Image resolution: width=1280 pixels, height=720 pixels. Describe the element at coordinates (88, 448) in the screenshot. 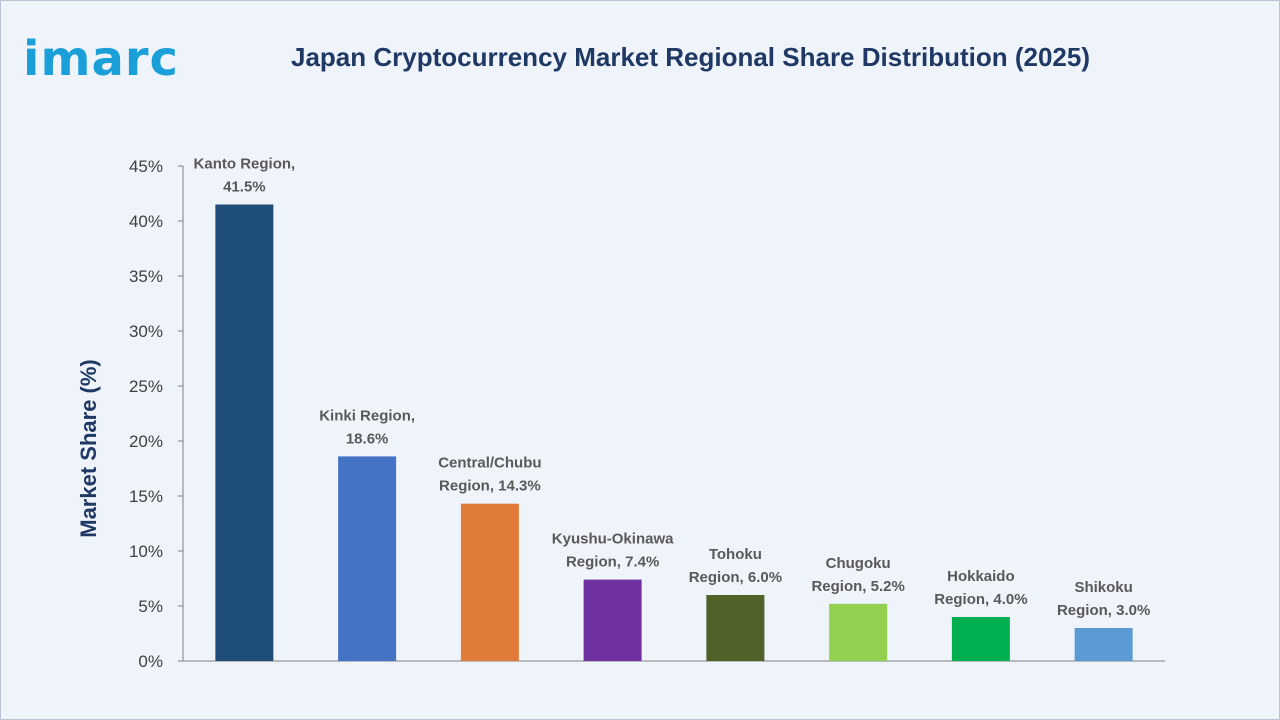

I see `y-axis-title: Market Share (%)` at that location.